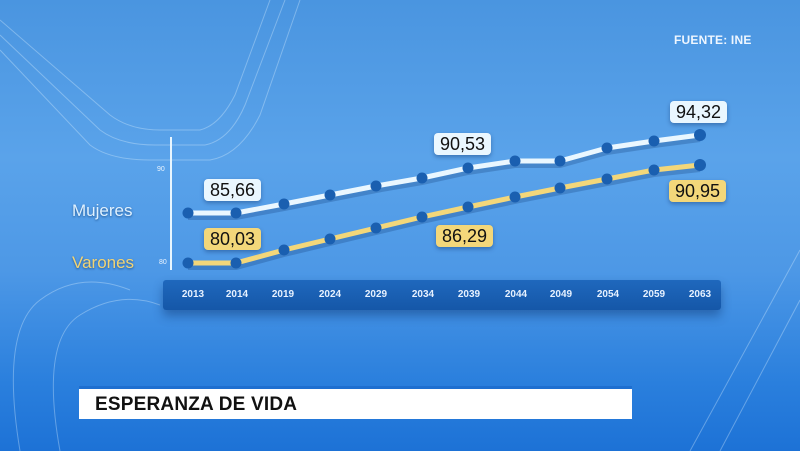 This screenshot has width=800, height=451. Describe the element at coordinates (516, 294) in the screenshot. I see `x-tick: 2044` at that location.